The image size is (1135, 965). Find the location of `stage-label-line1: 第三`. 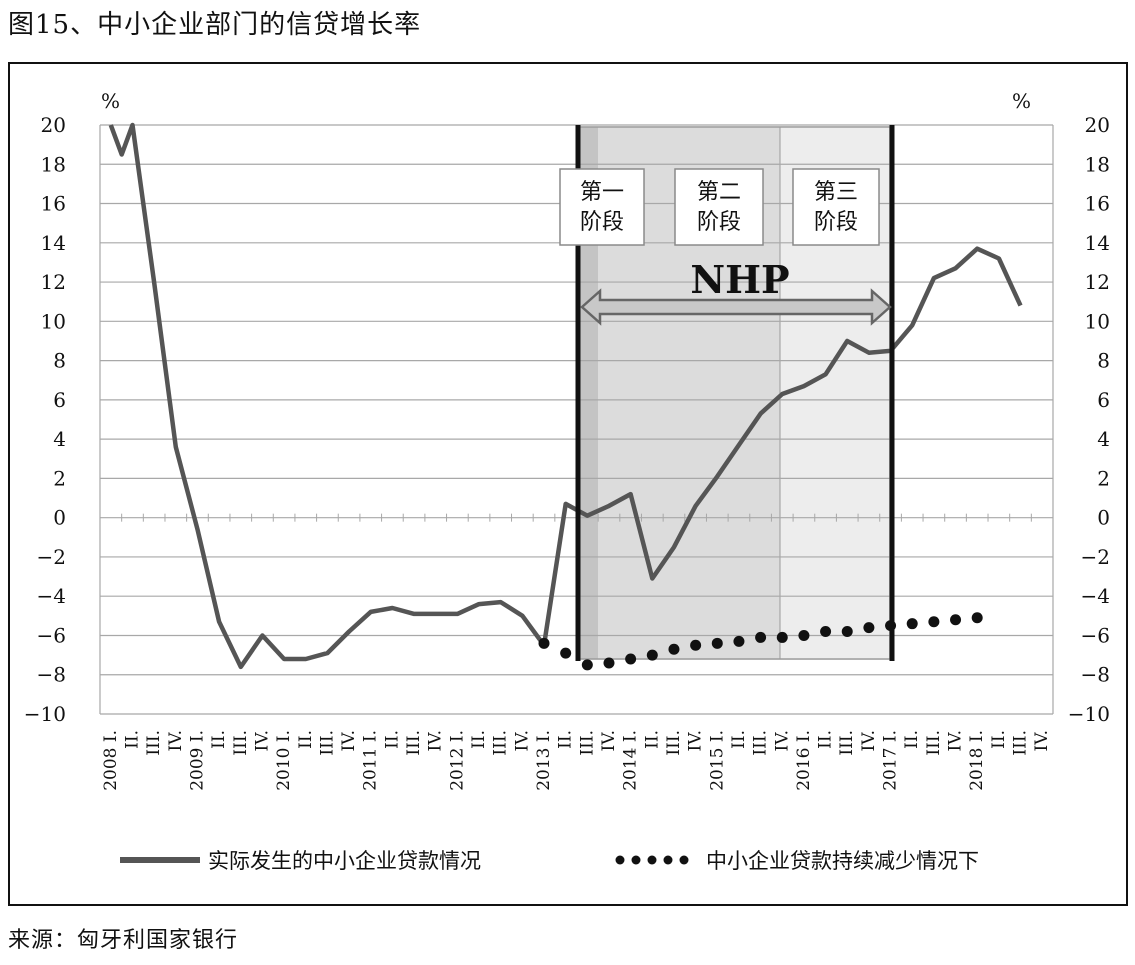

stage-label-line1: 第三 is located at coordinates (836, 192).